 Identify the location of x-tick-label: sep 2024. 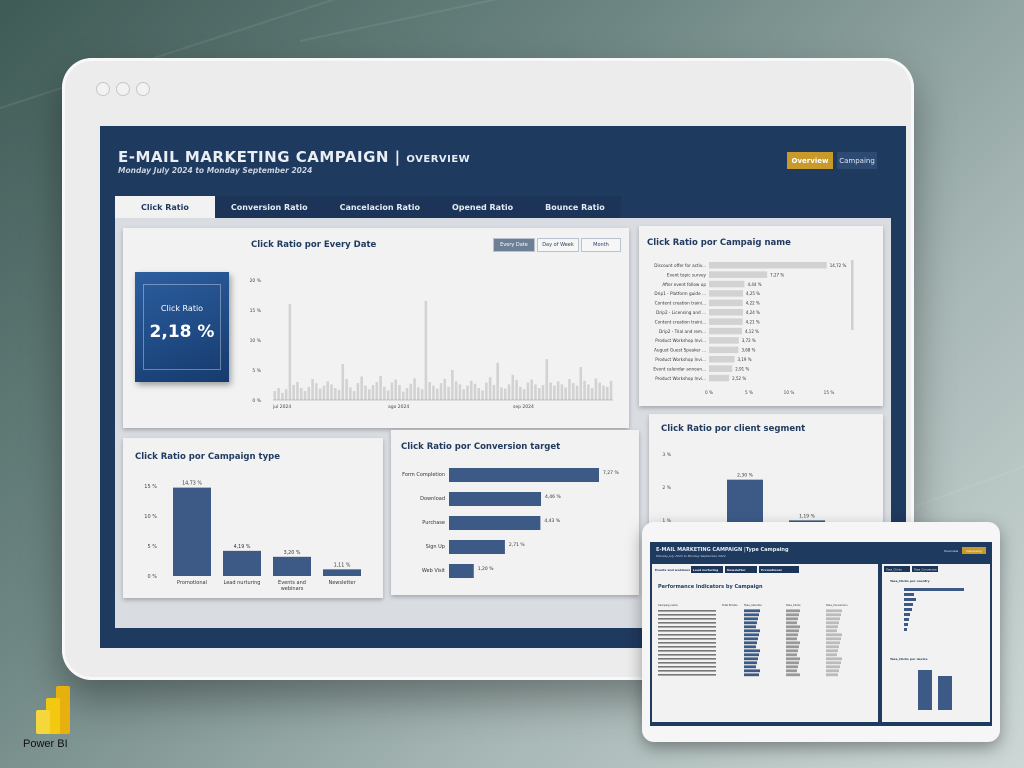
(523, 407).